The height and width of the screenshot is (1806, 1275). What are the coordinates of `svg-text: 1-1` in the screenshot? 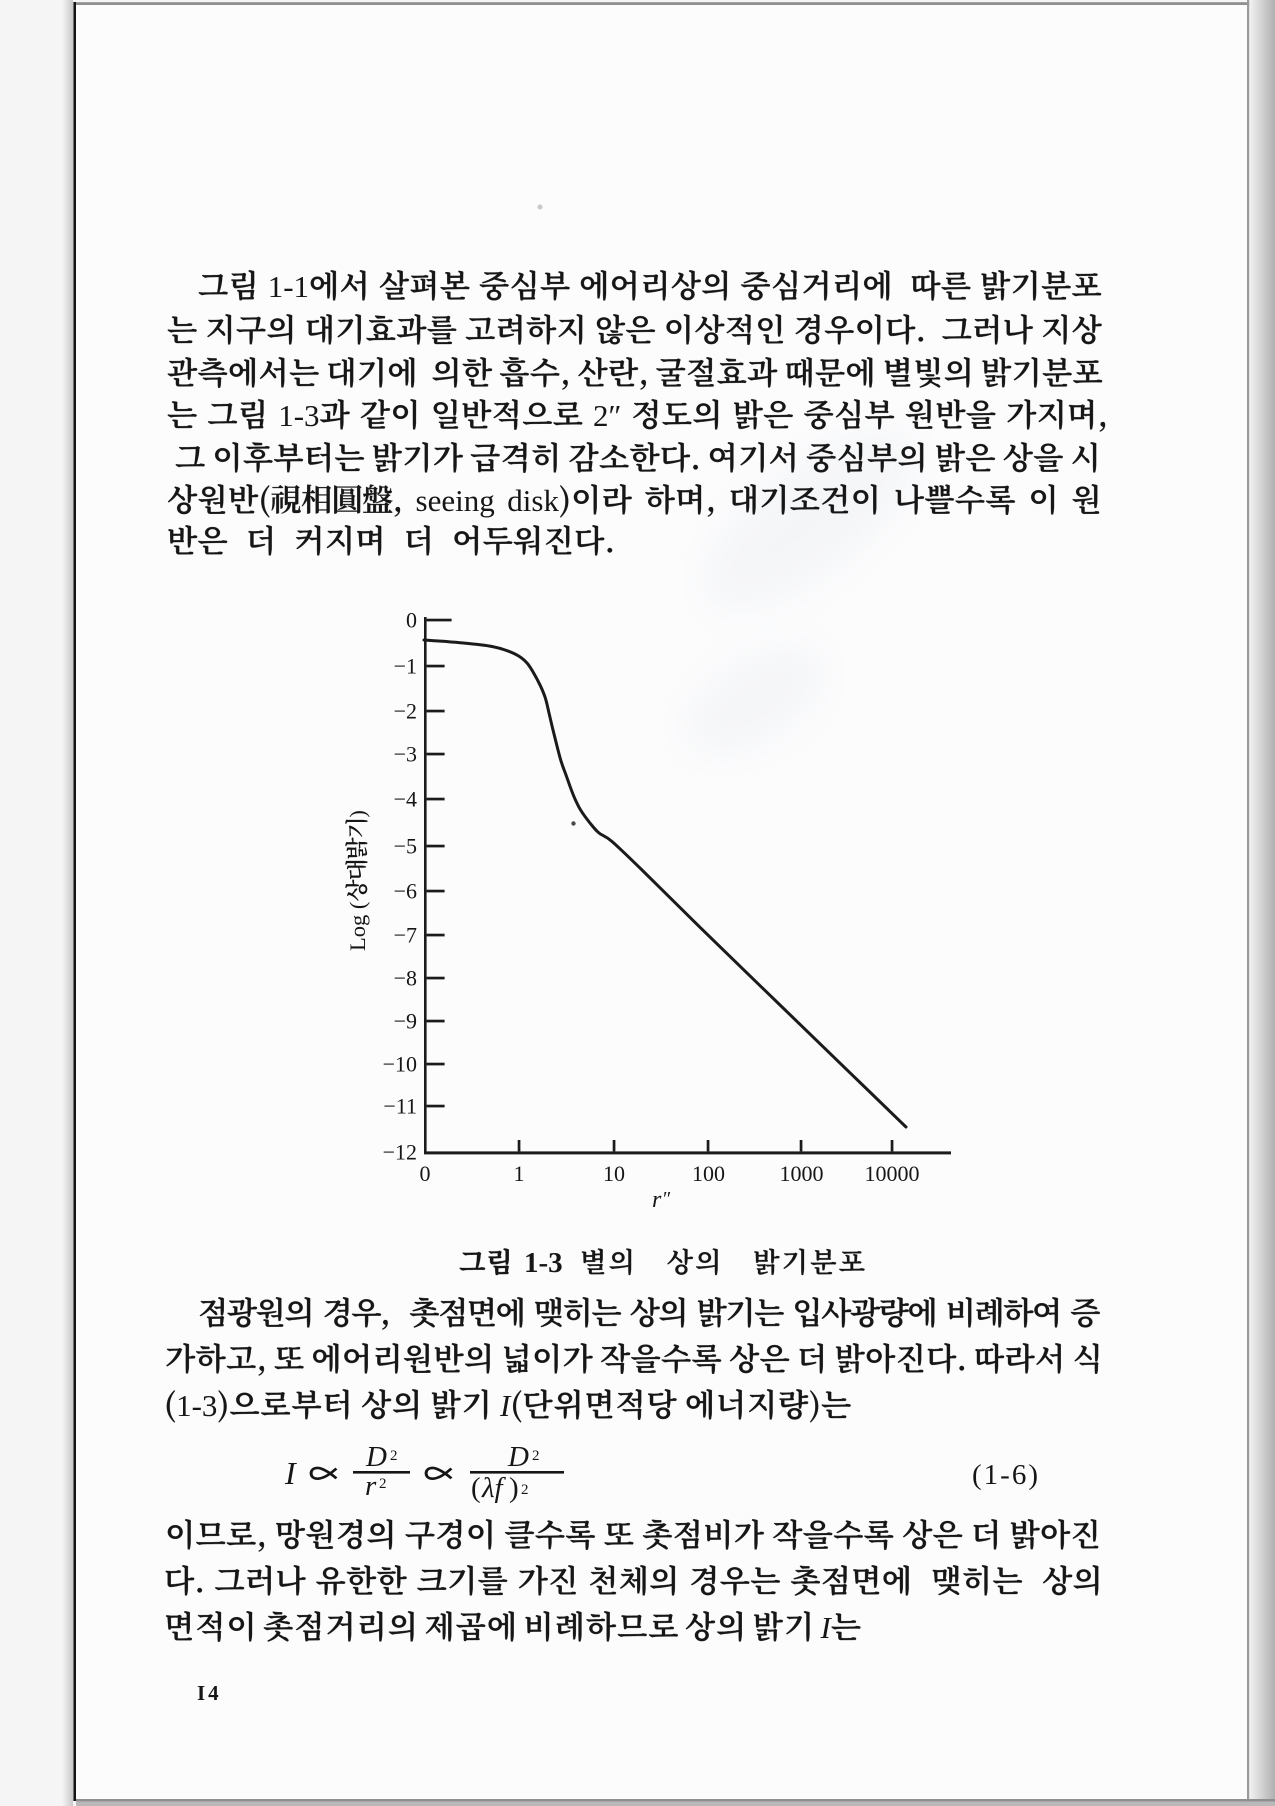 It's located at (288, 286).